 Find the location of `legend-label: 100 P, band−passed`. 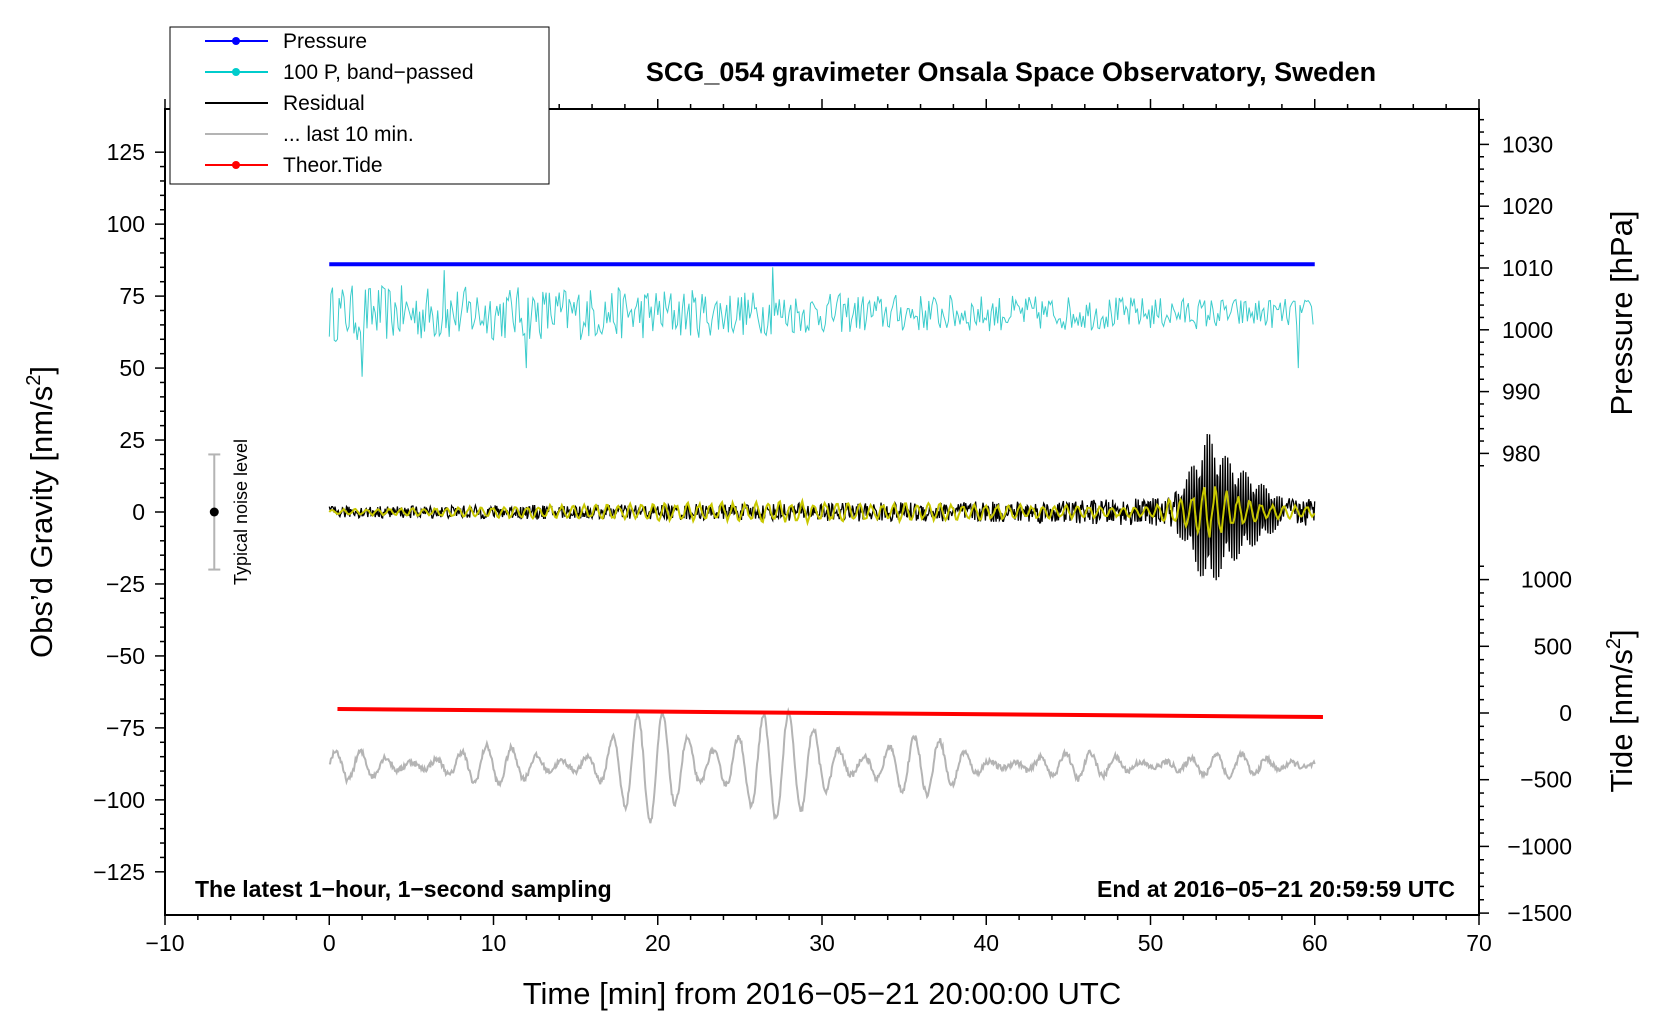

legend-label: 100 P, band−passed is located at coordinates (378, 72).